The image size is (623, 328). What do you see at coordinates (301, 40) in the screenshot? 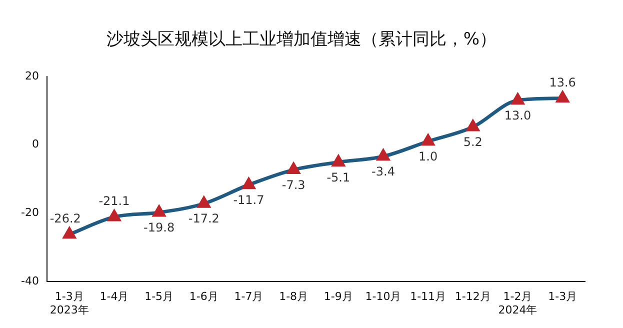
I see `chart-title: 沙坡头区规模以上工业增加值增速（累计同比，%）` at bounding box center [301, 40].